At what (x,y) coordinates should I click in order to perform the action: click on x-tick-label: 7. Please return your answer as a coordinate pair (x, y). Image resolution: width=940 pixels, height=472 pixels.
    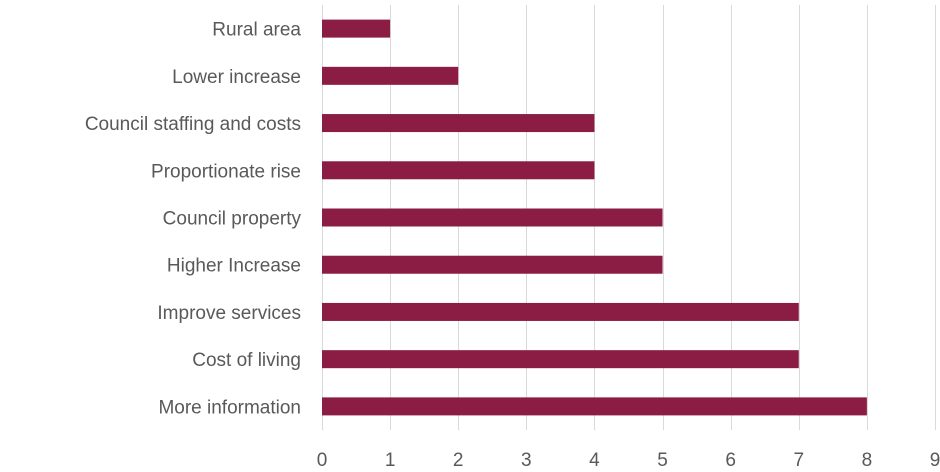
    Looking at the image, I should click on (798, 458).